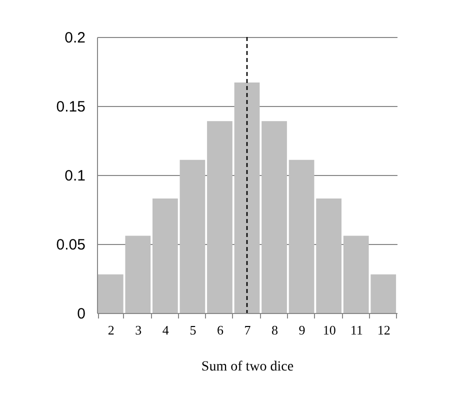 The image size is (474, 401). I want to click on y-tick-label: 0, so click(81, 314).